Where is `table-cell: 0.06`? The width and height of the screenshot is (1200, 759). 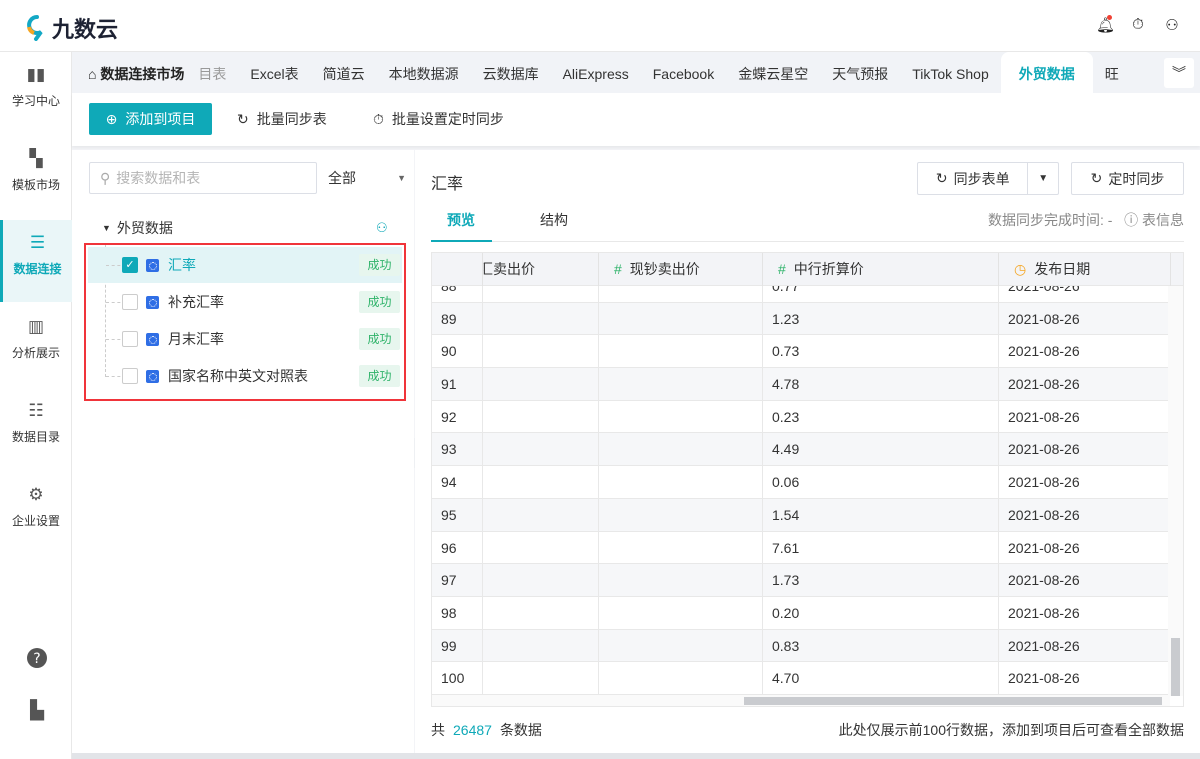 table-cell: 0.06 is located at coordinates (881, 482).